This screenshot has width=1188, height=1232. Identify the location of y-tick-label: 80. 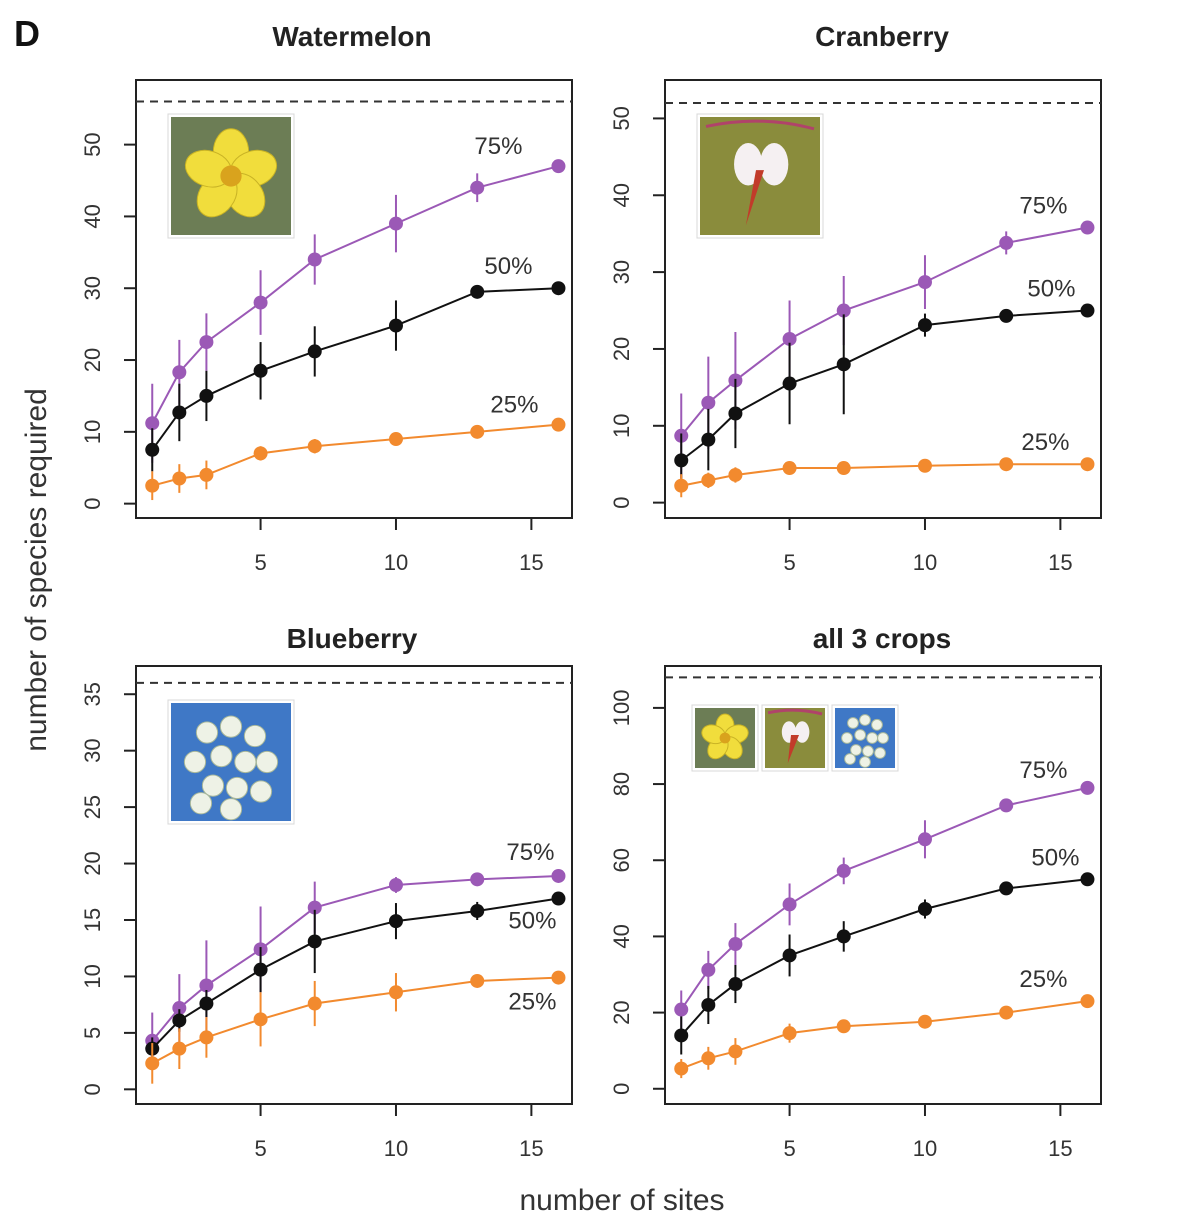
(621, 784).